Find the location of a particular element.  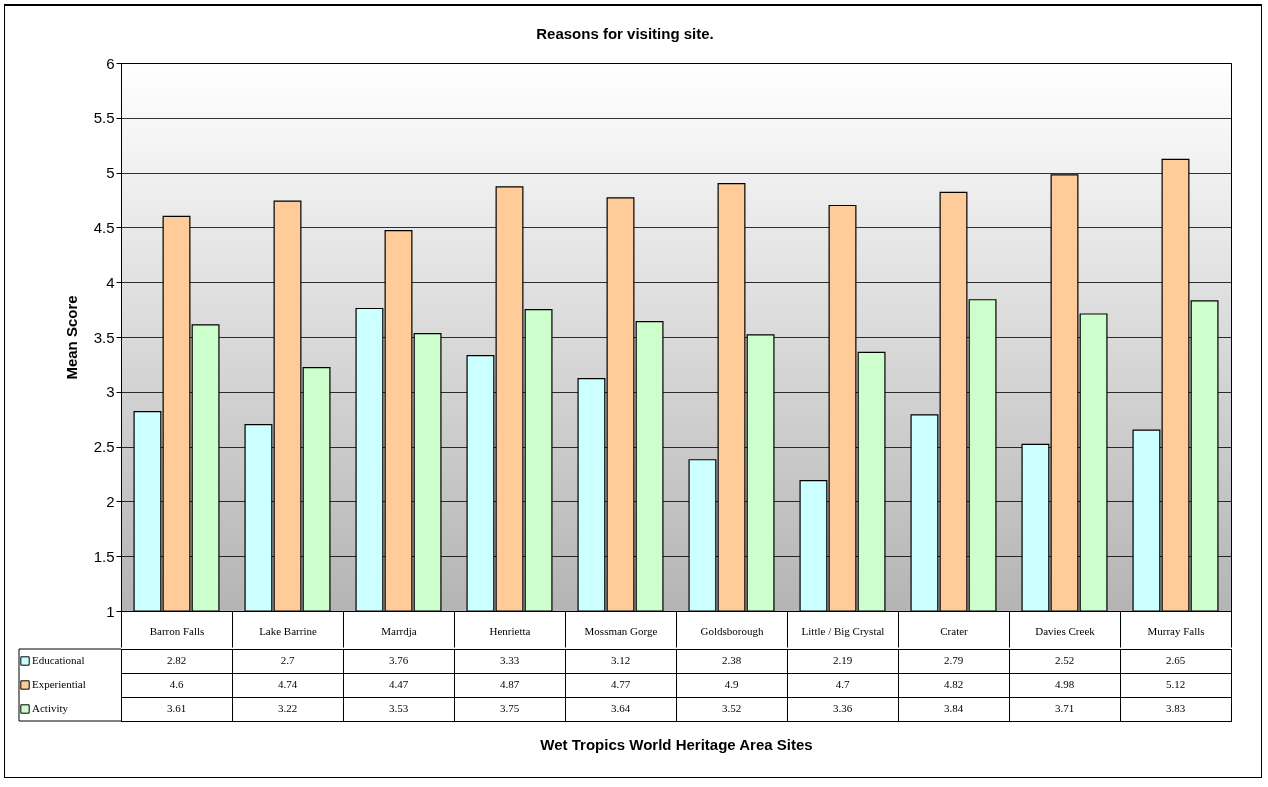

x-tick-label: Lake Barrine is located at coordinates (288, 630).